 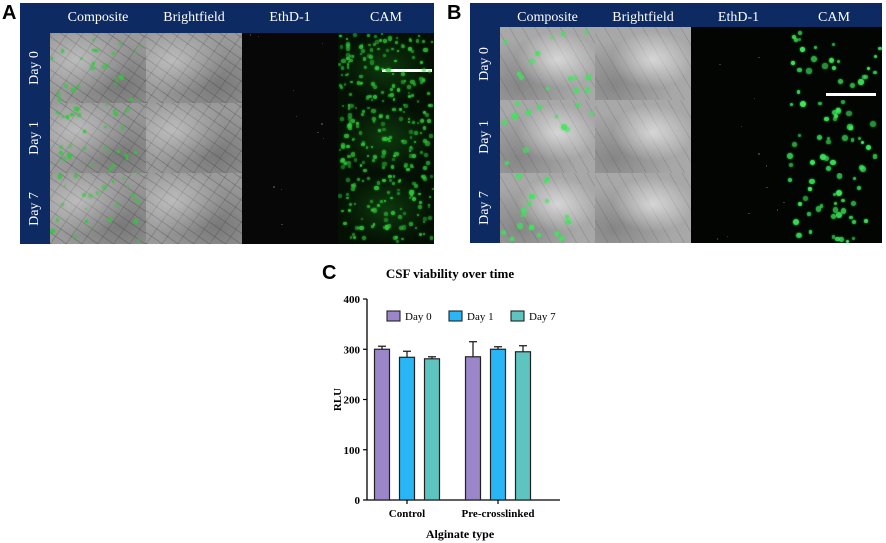 I want to click on panel-b-composite-day0, so click(x=547, y=63).